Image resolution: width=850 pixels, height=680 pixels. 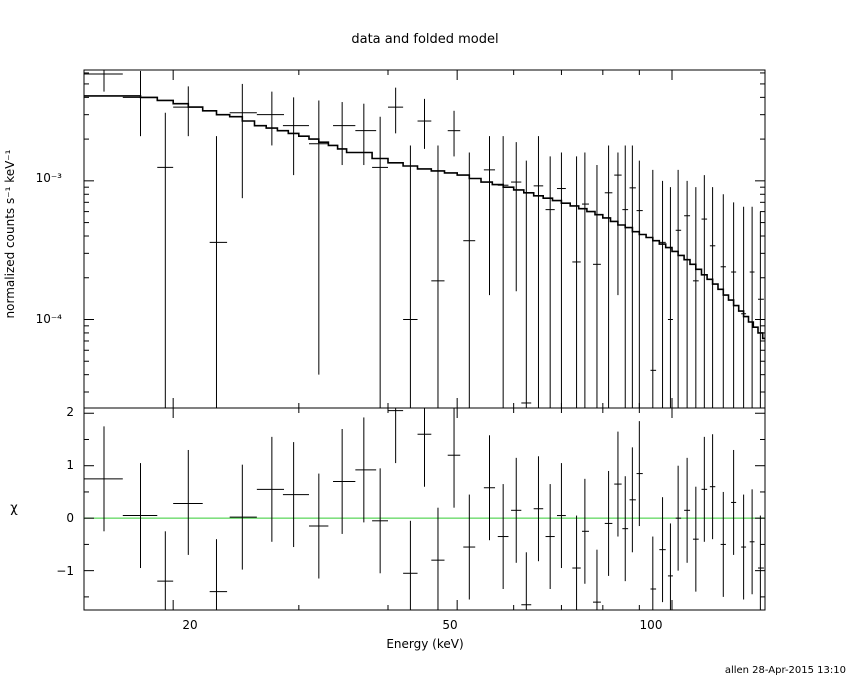 What do you see at coordinates (70, 518) in the screenshot?
I see `ytick-label-0: 0` at bounding box center [70, 518].